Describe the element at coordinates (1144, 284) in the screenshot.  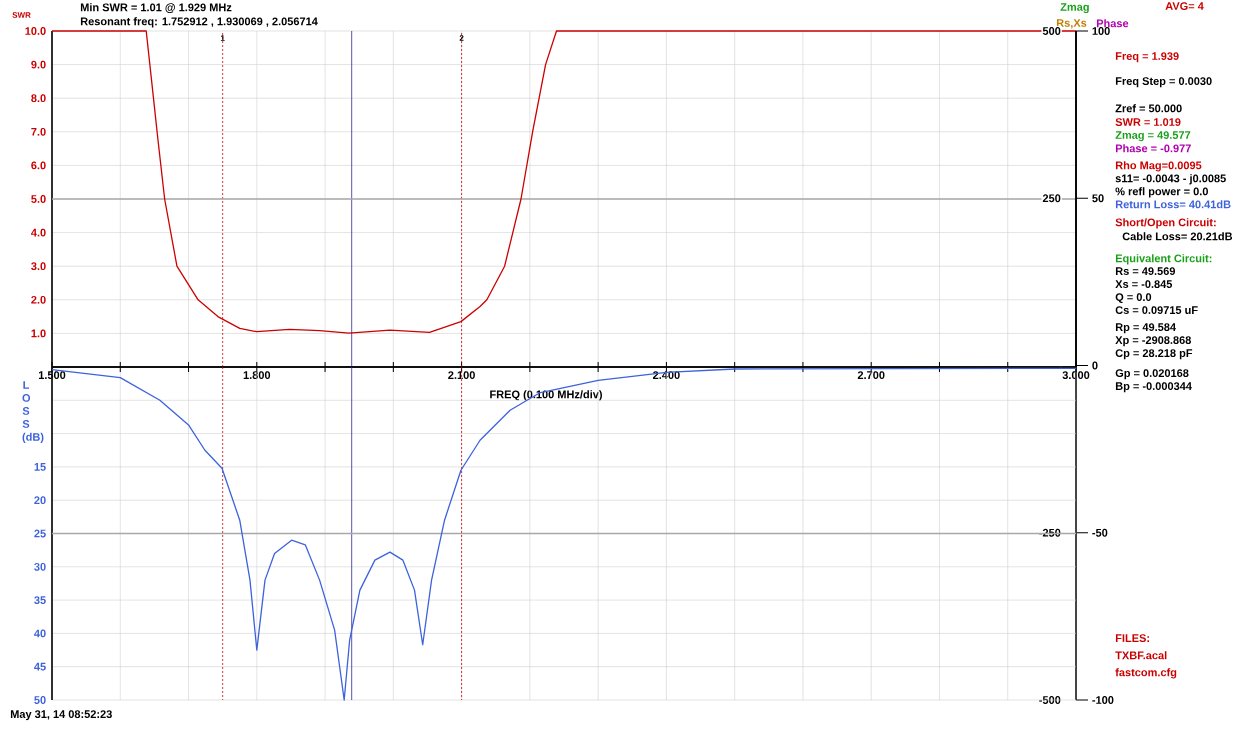
I see `text: Xs = -0.845` at that location.